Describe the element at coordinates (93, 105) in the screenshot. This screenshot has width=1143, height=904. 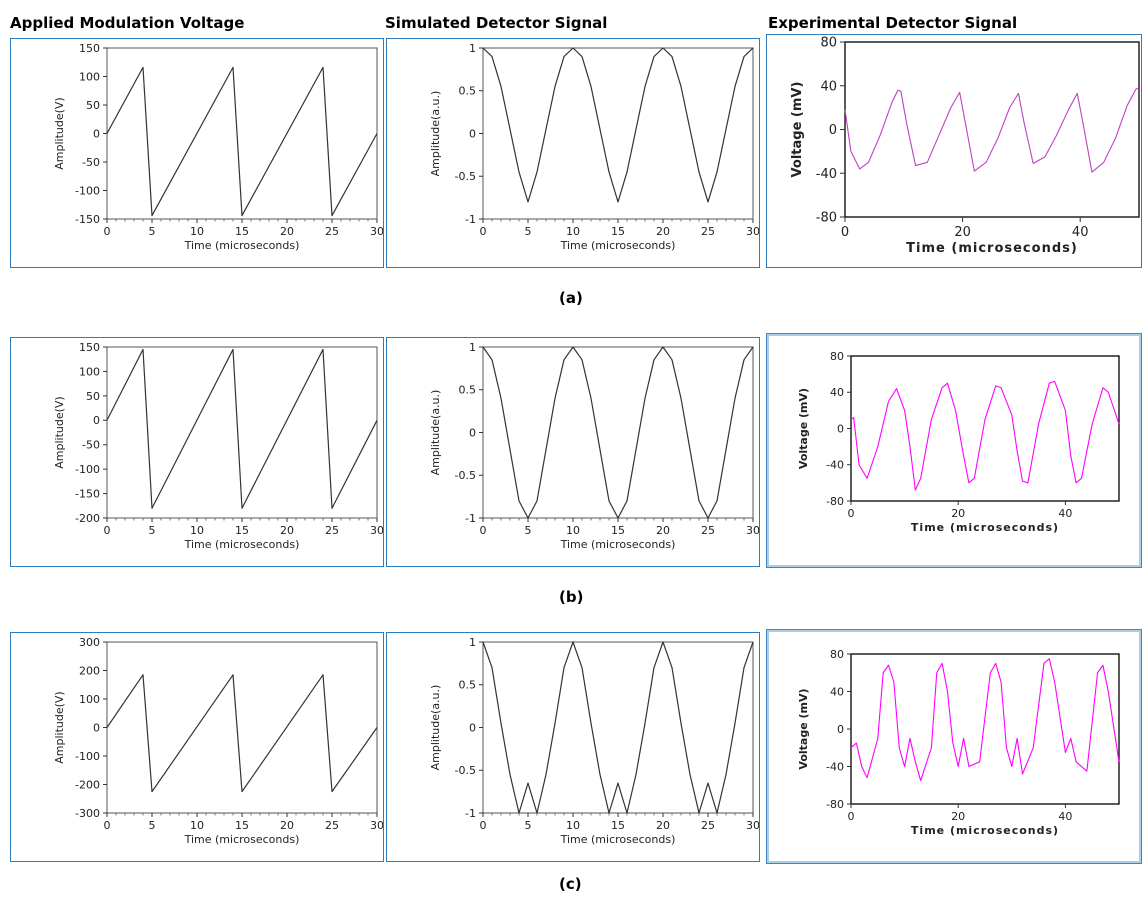
I see `y-tick-label: 50` at that location.